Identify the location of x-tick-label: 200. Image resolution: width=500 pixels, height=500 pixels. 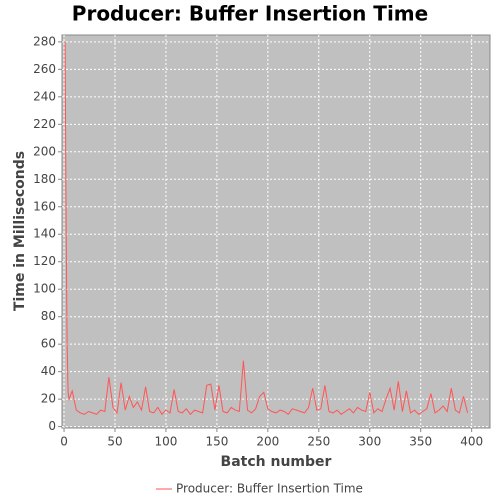
(267, 442).